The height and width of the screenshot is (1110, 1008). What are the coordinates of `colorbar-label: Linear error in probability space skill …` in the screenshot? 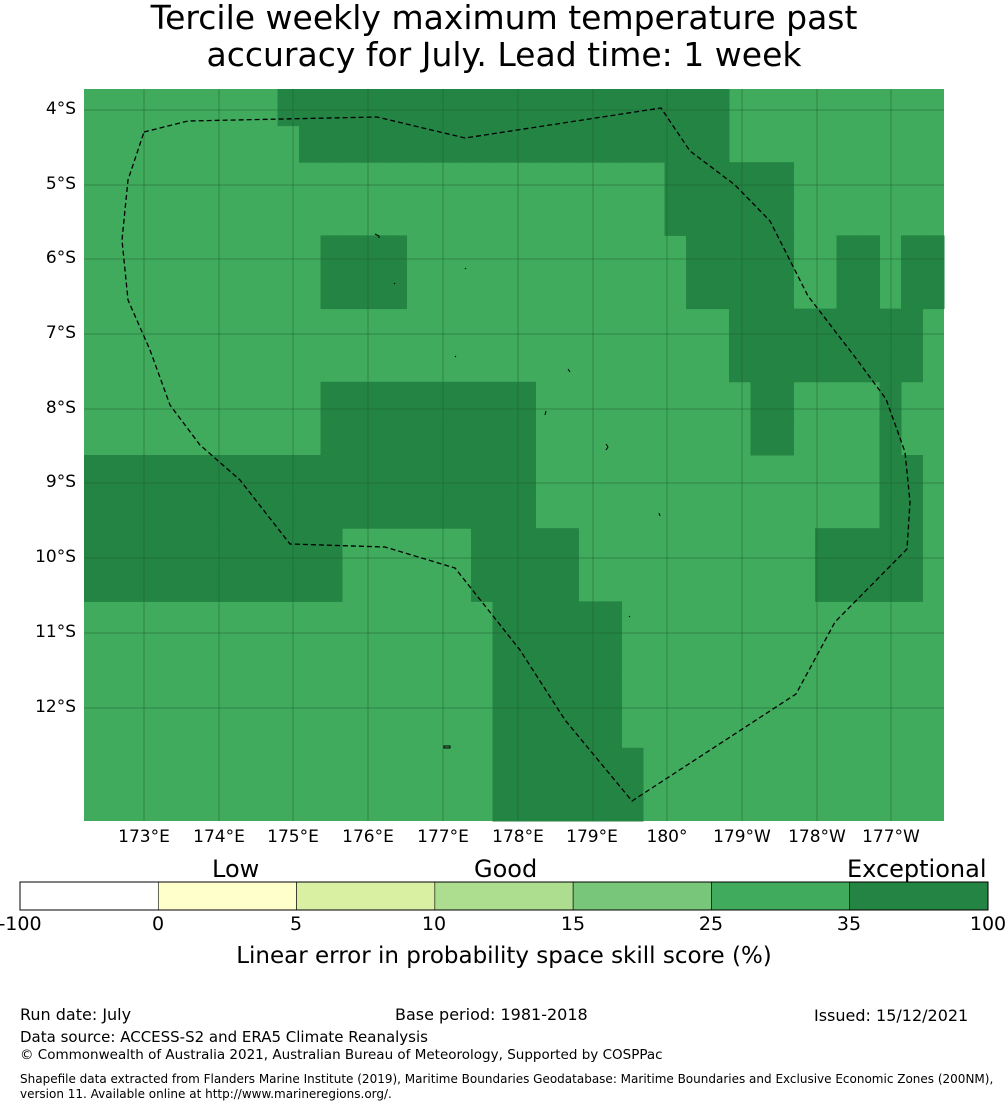 It's located at (504, 956).